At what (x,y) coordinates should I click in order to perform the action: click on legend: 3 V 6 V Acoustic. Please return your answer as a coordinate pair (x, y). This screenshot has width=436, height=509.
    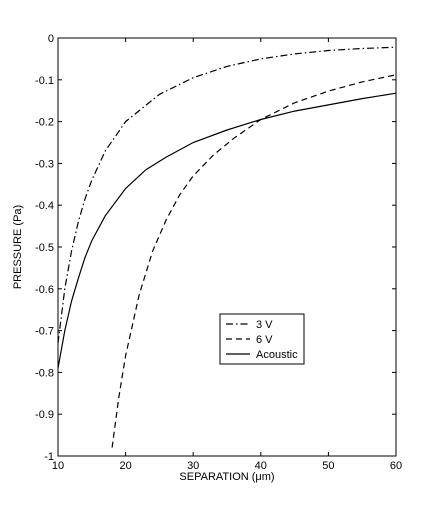
    Looking at the image, I should click on (262, 339).